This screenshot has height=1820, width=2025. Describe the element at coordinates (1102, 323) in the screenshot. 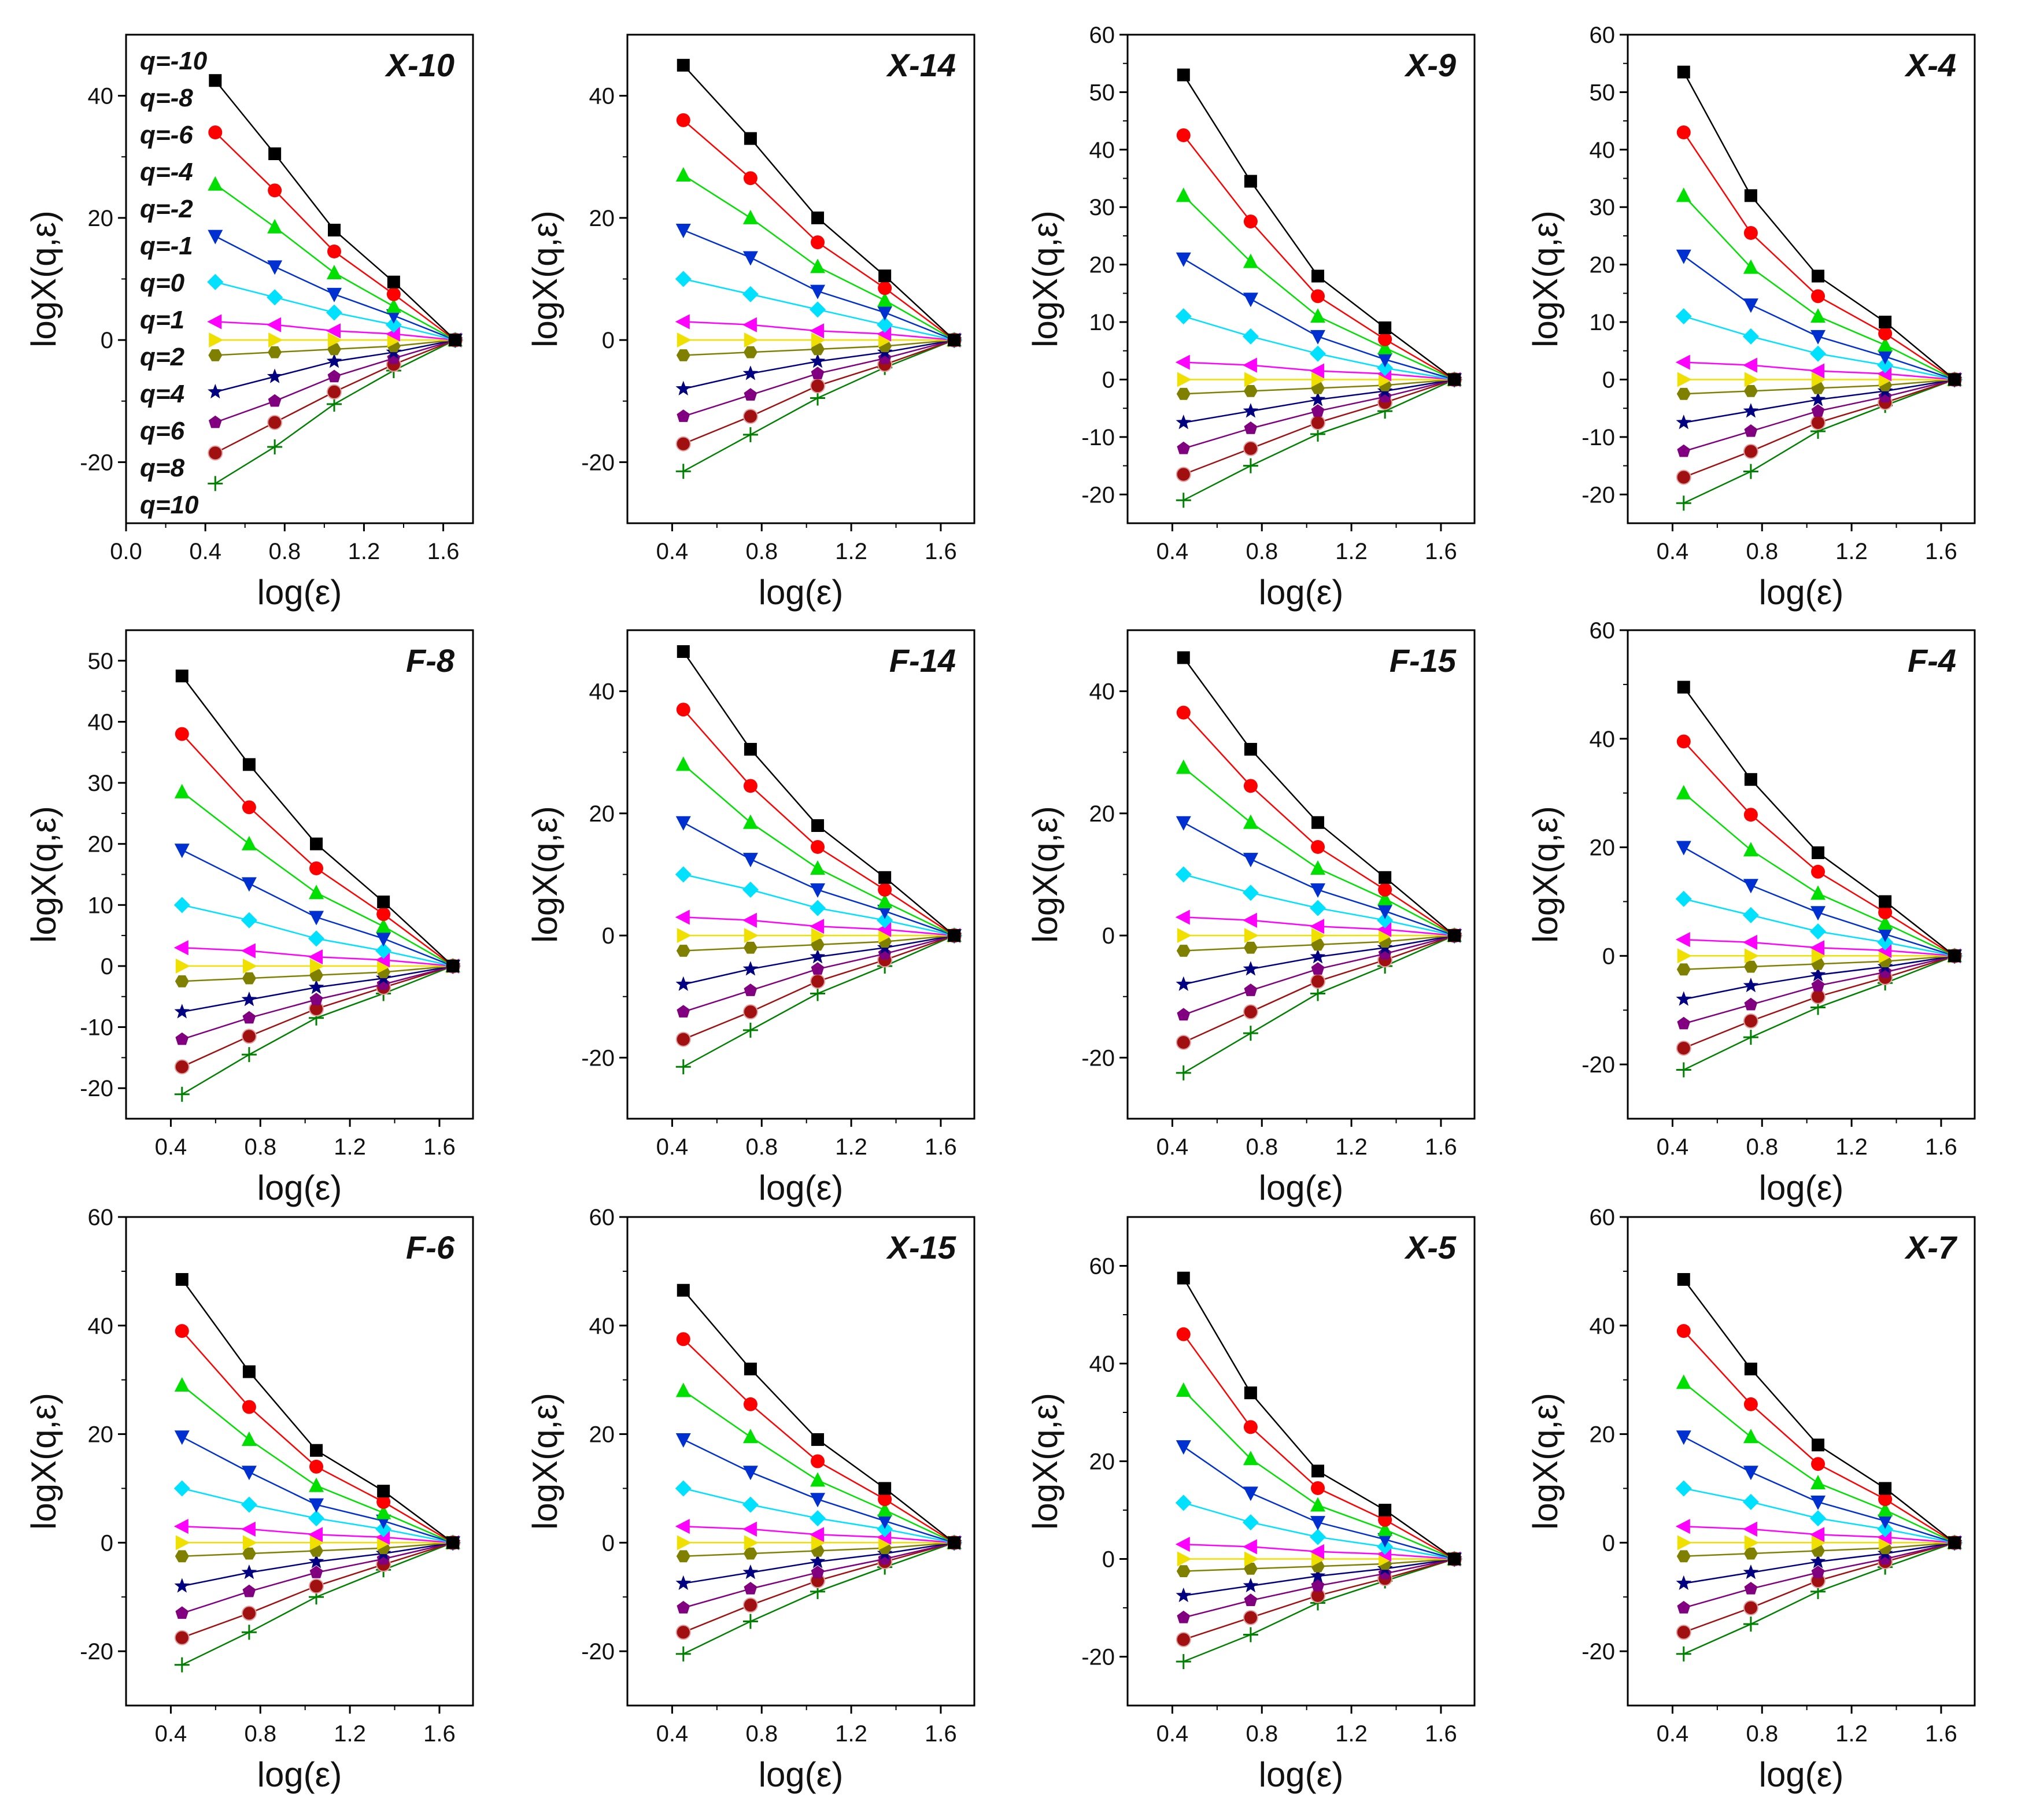

I see `y-tick-label: 10` at that location.